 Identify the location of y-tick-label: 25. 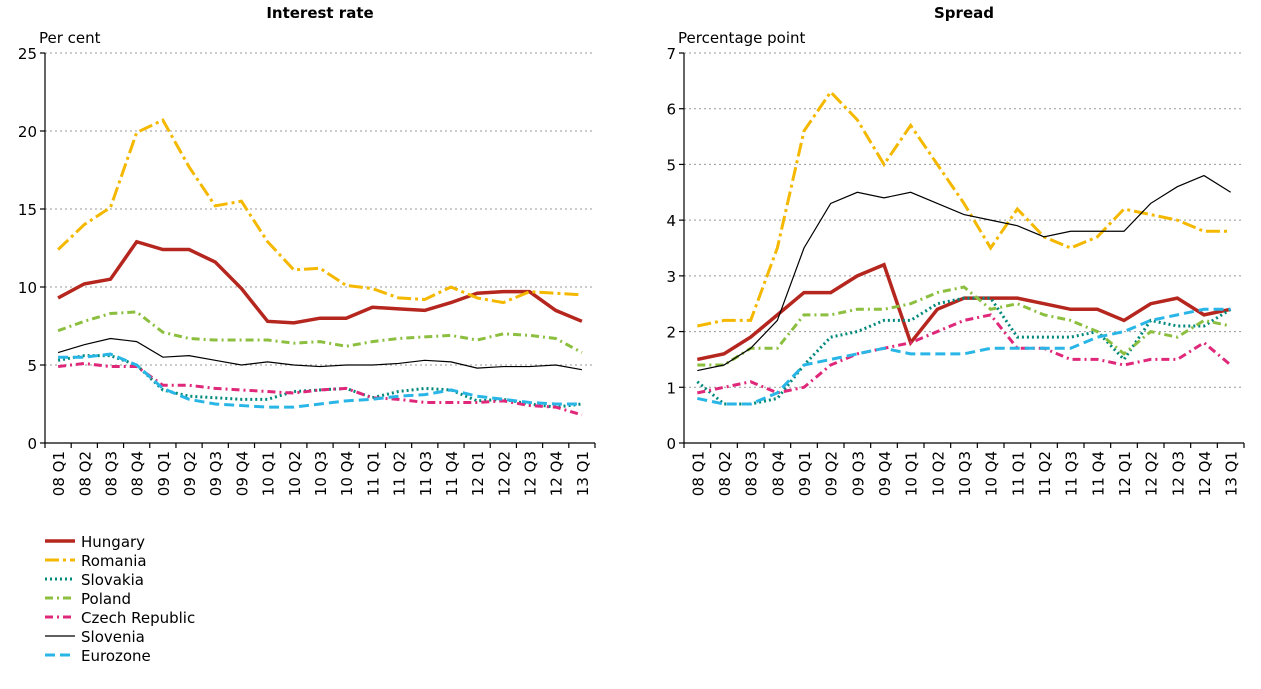
(27, 54).